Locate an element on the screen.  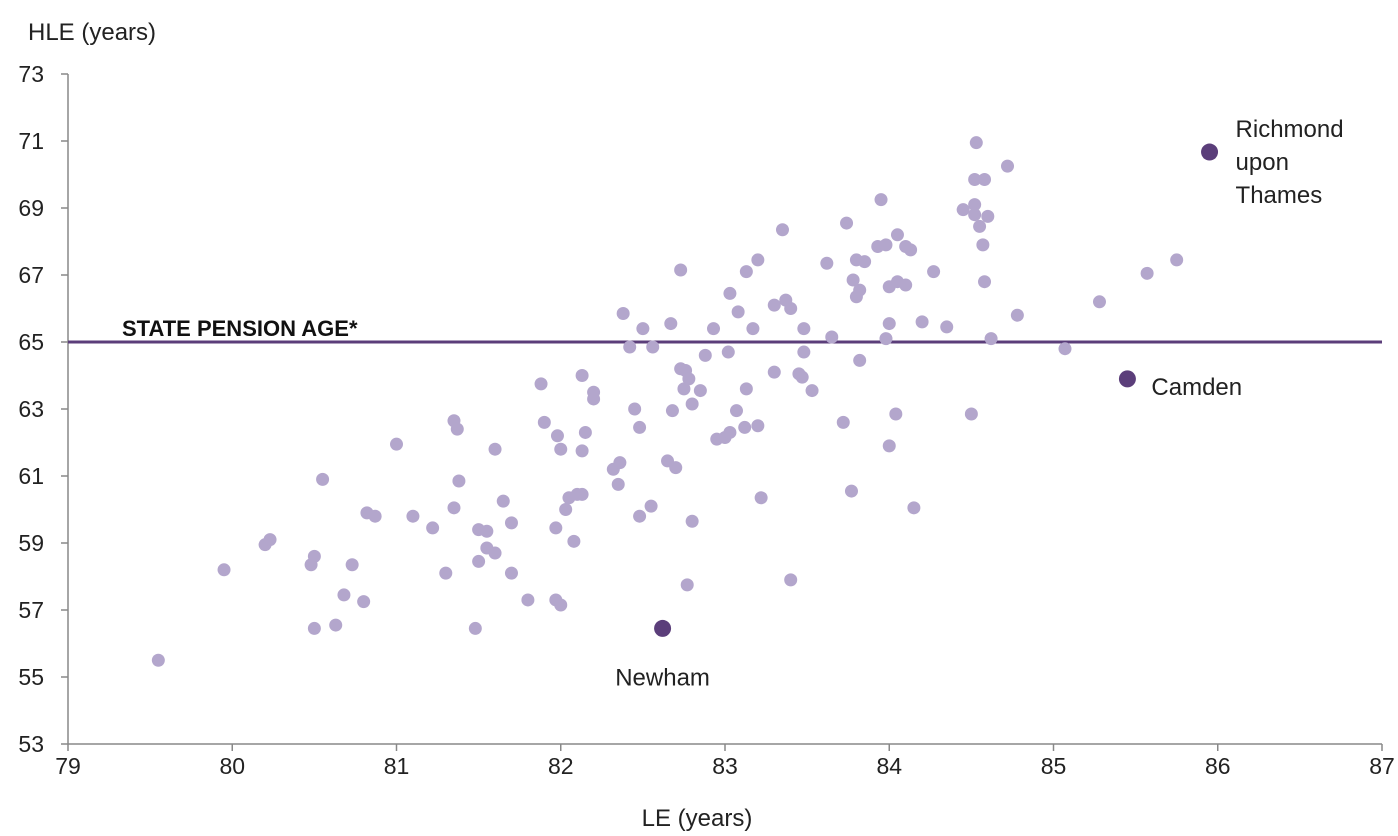
y-tick-label: 55 is located at coordinates (31, 677).